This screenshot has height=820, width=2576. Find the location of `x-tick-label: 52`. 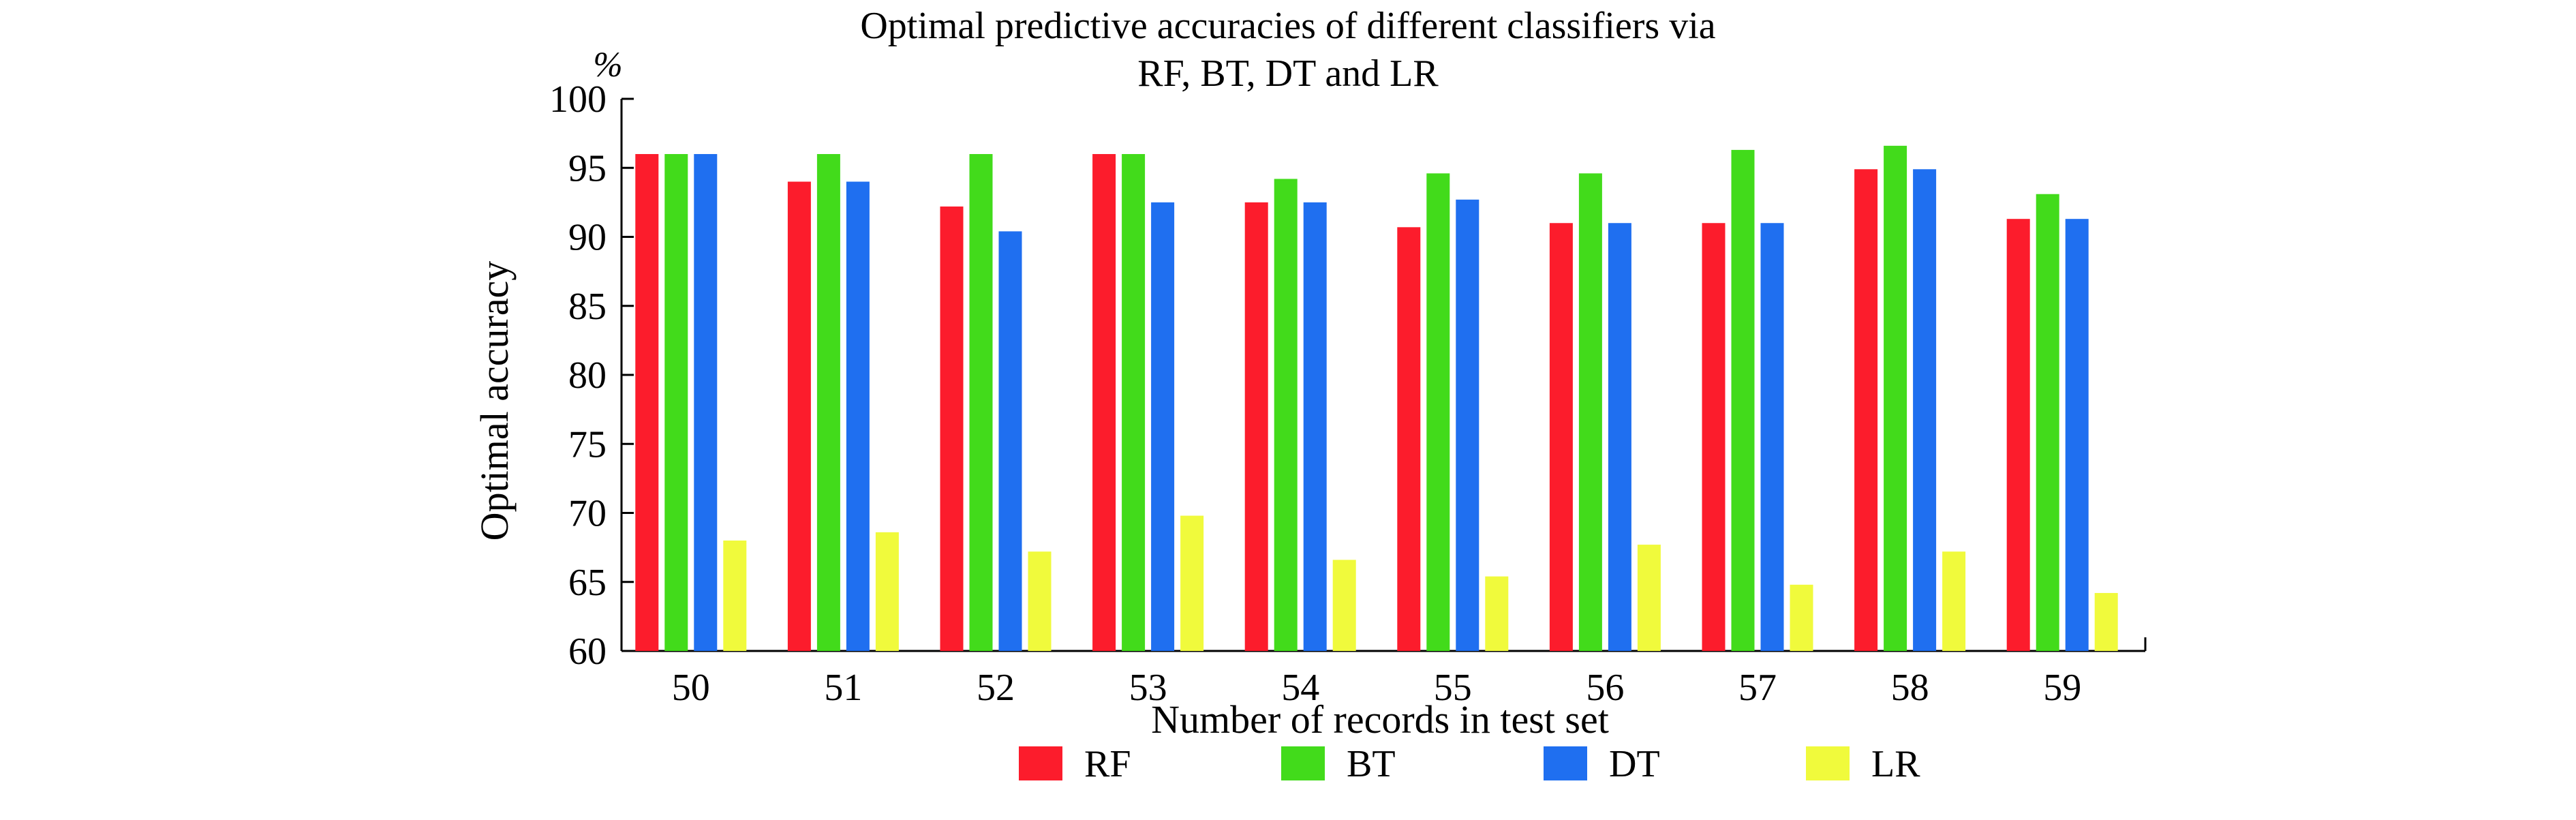

x-tick-label: 52 is located at coordinates (996, 688).